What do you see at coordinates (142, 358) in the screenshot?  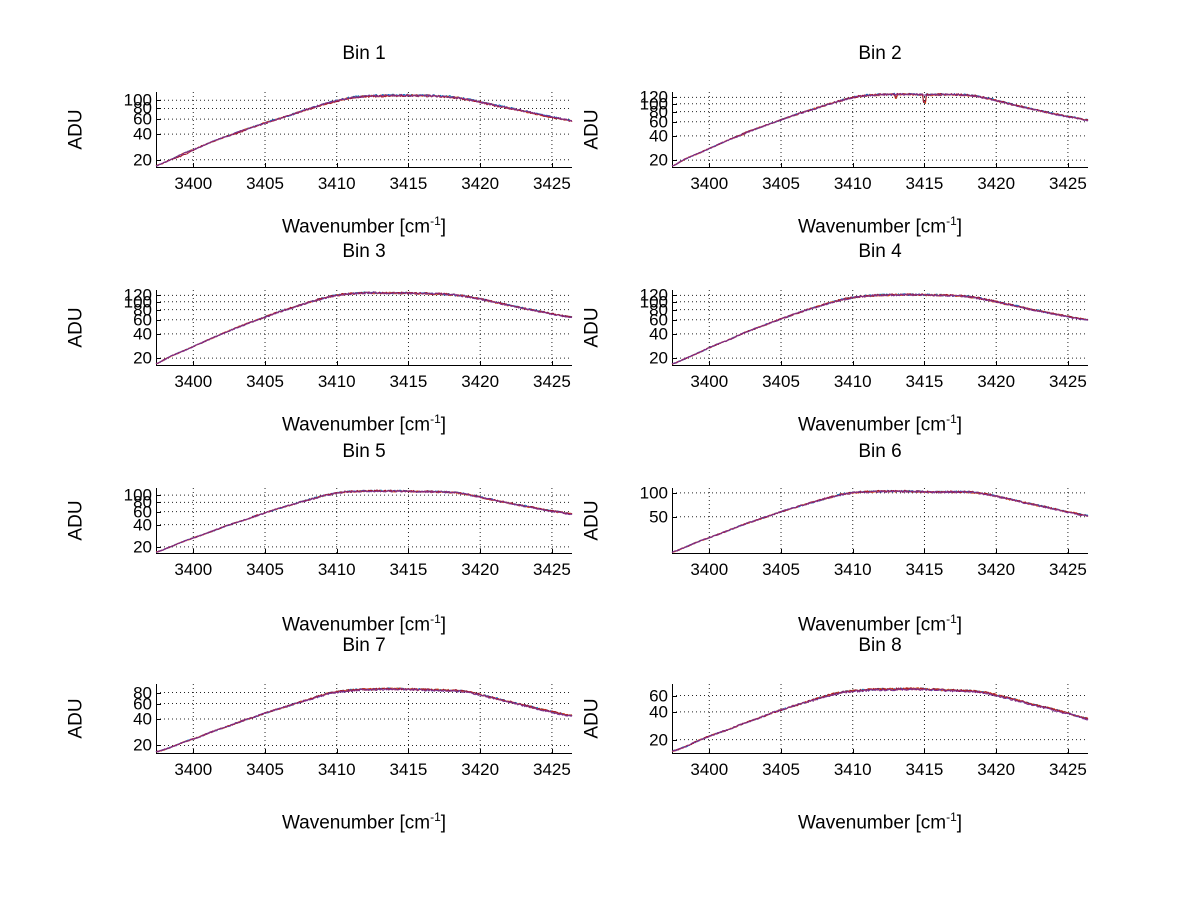 I see `y-tick-label: 20` at bounding box center [142, 358].